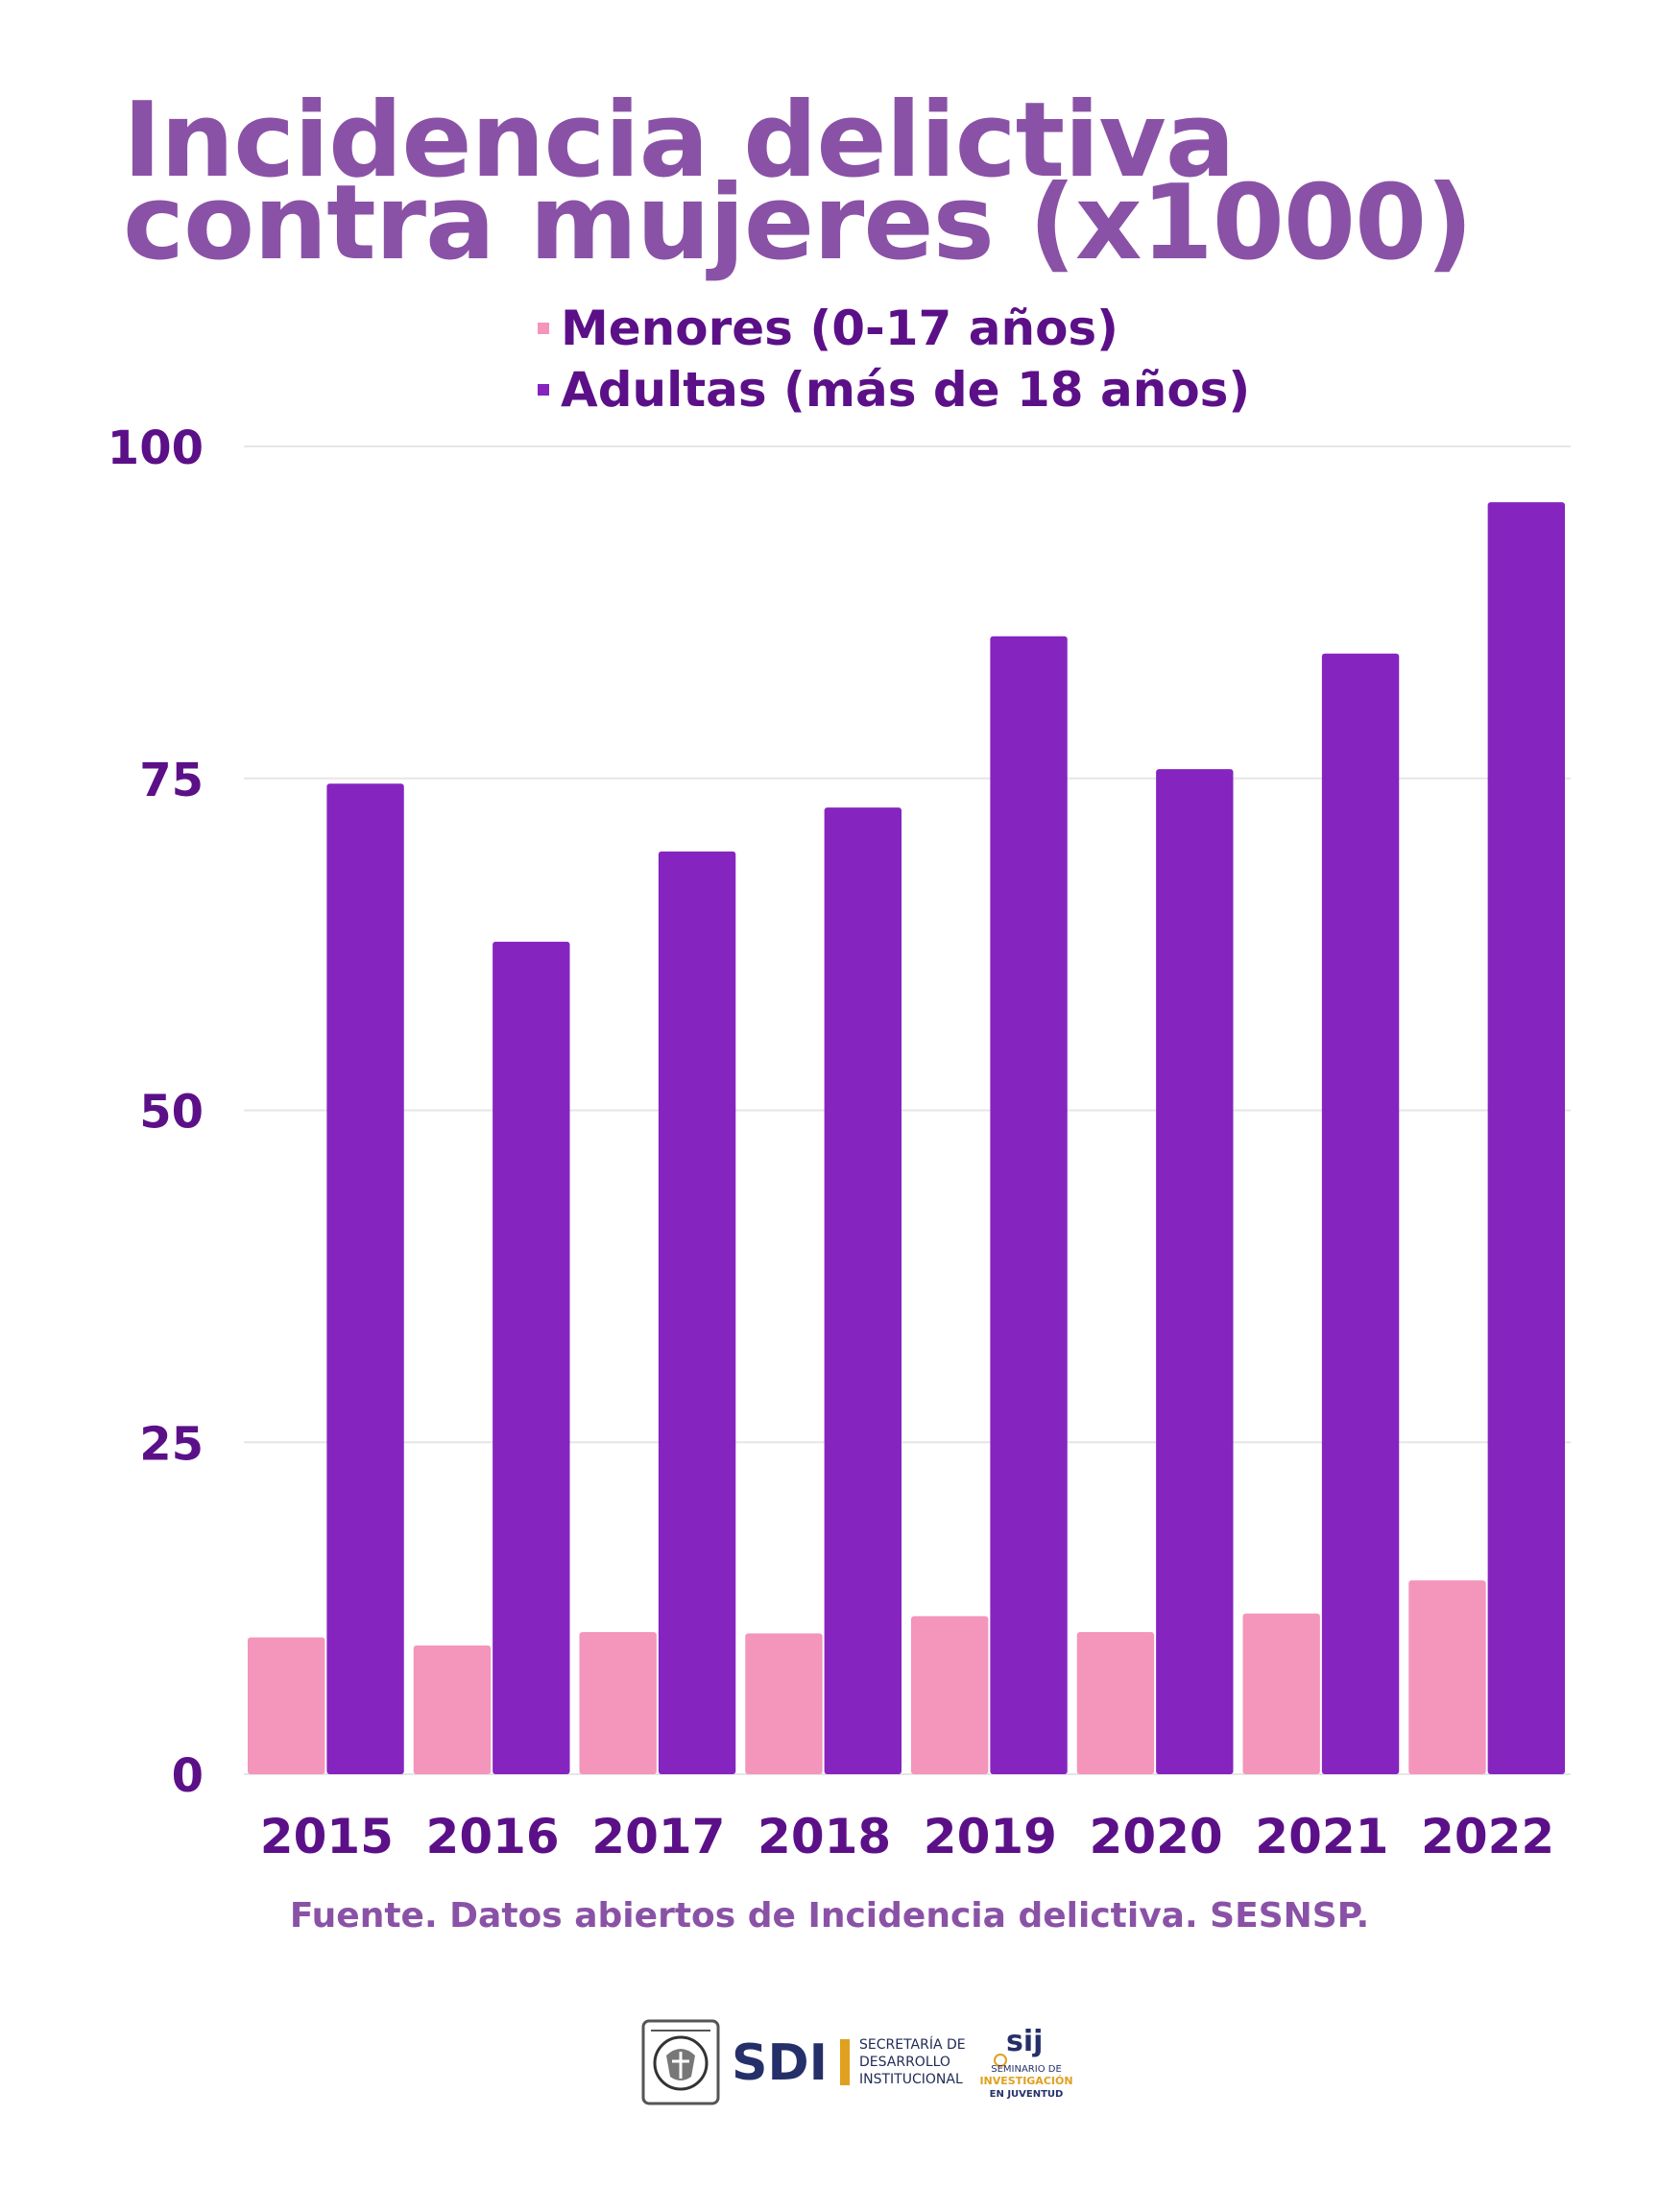  Describe the element at coordinates (991, 1837) in the screenshot. I see `x-tick-label: 2019` at that location.